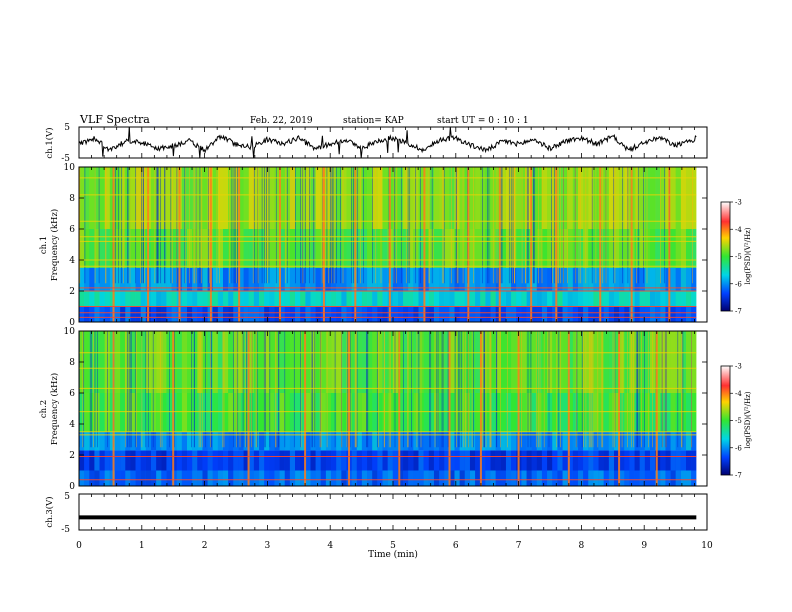  What do you see at coordinates (393, 554) in the screenshot?
I see `x-axis-label: Time (min)` at bounding box center [393, 554].